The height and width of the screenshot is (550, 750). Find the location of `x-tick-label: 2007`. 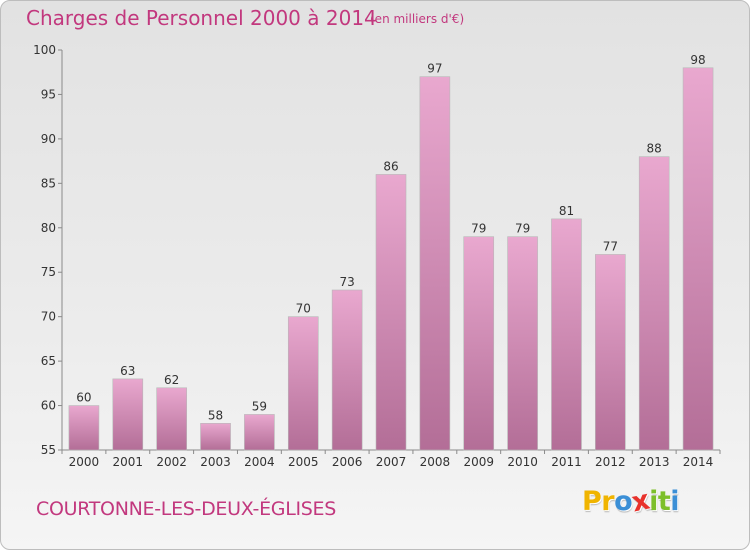

x-tick-label: 2007 is located at coordinates (391, 462).